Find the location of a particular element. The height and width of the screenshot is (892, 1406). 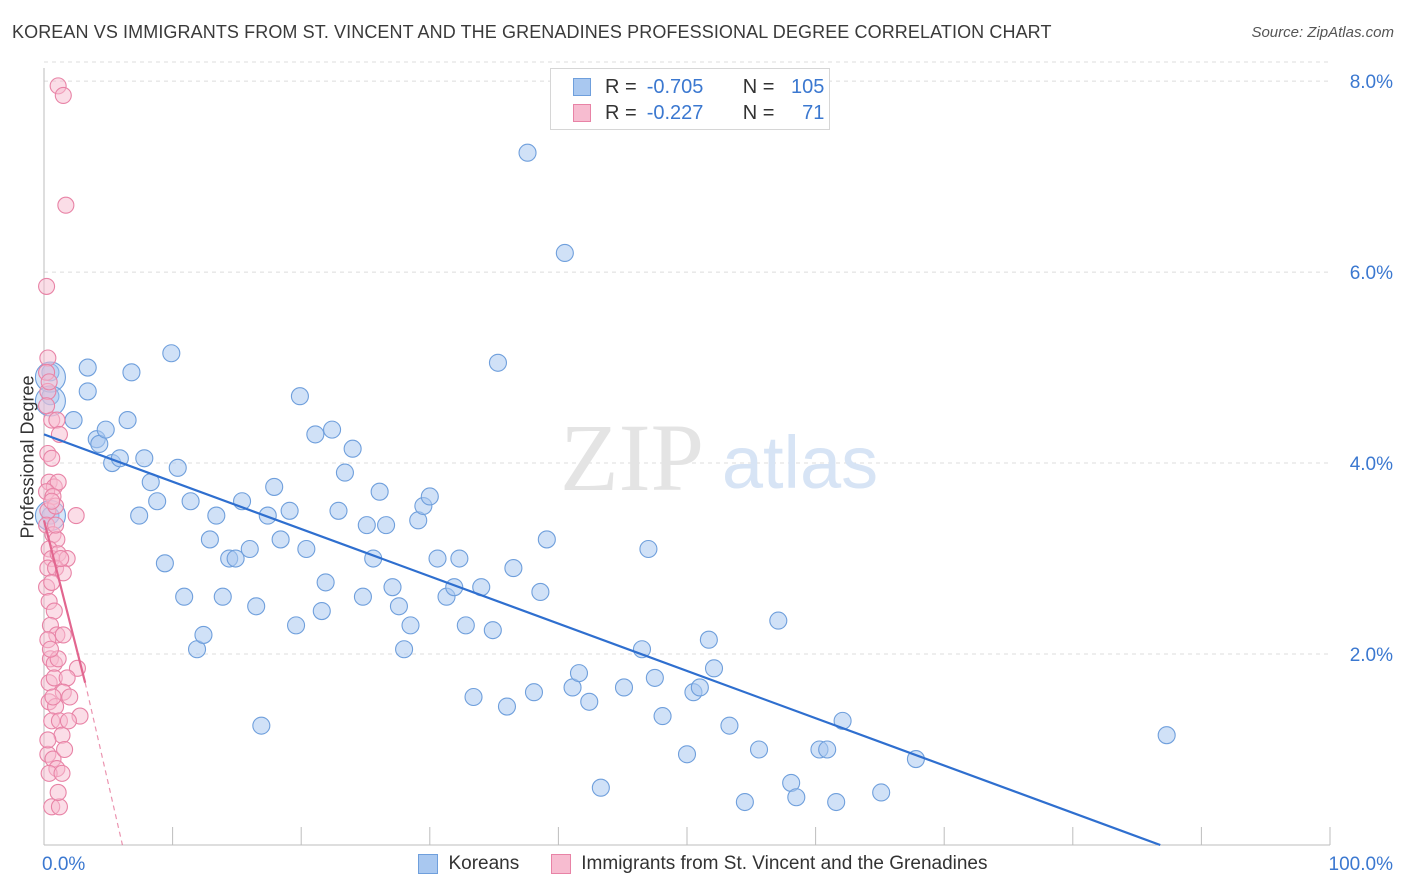

legend-row-immigrants: R = -0.227 N = 71 is located at coordinates (698, 113).